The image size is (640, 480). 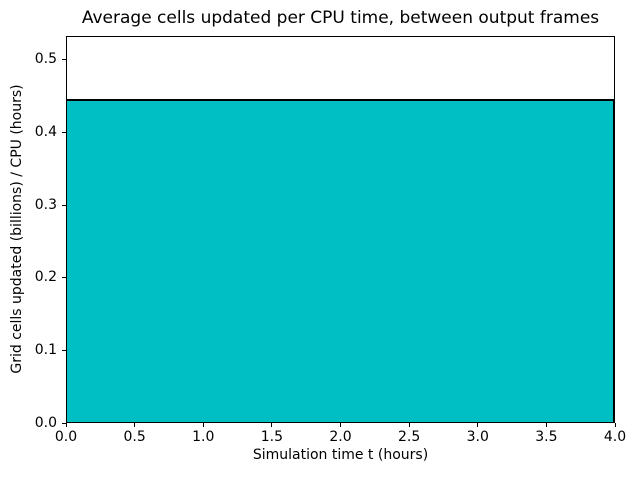 What do you see at coordinates (203, 437) in the screenshot?
I see `x-tick-label: 1.0` at bounding box center [203, 437].